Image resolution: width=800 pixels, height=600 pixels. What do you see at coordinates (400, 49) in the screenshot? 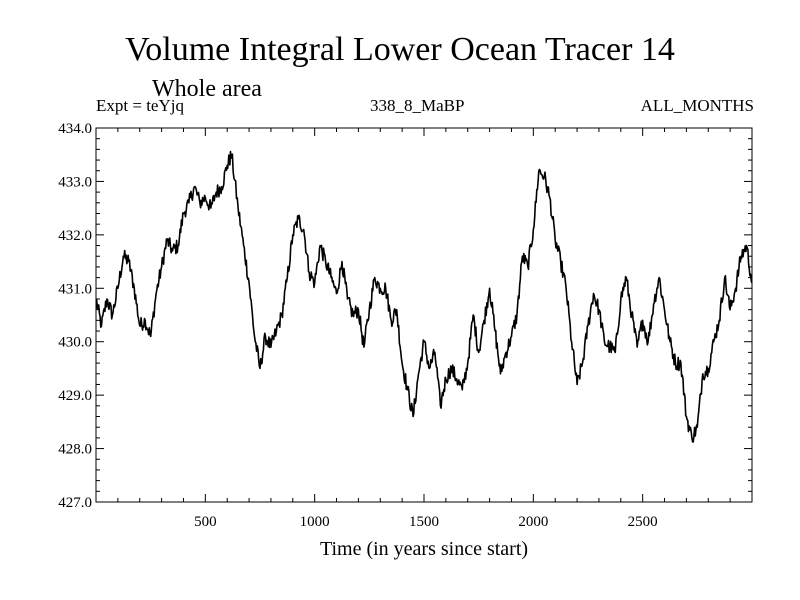
I see `chart-title: Volume Integral Lower Ocean Tracer 14` at bounding box center [400, 49].